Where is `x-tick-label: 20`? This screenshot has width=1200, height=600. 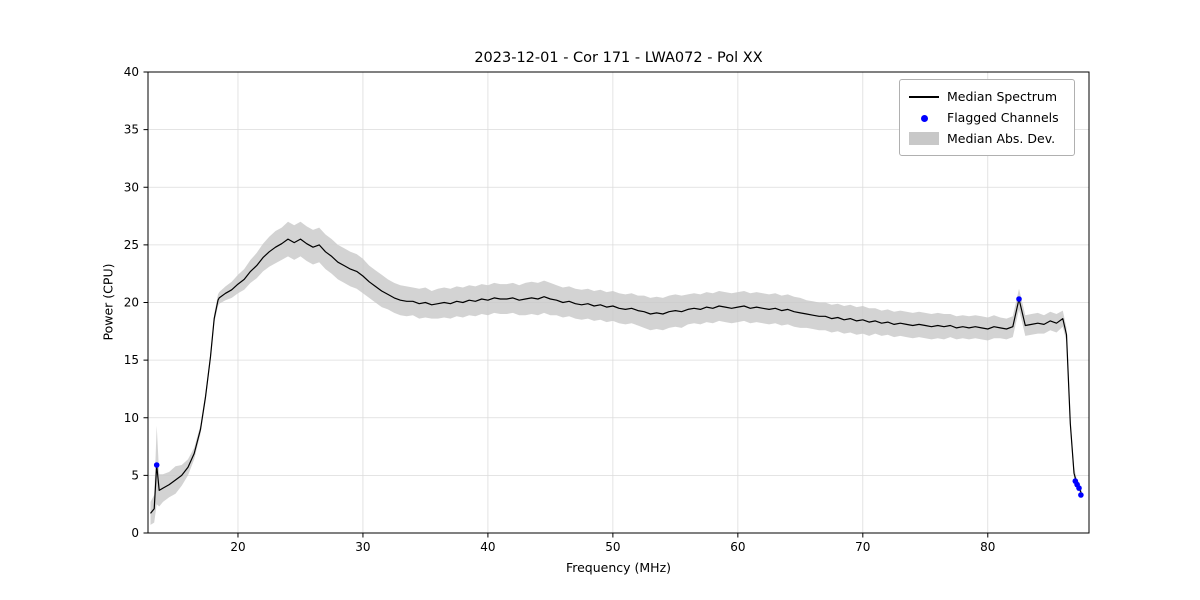
x-tick-label: 20 is located at coordinates (237, 547).